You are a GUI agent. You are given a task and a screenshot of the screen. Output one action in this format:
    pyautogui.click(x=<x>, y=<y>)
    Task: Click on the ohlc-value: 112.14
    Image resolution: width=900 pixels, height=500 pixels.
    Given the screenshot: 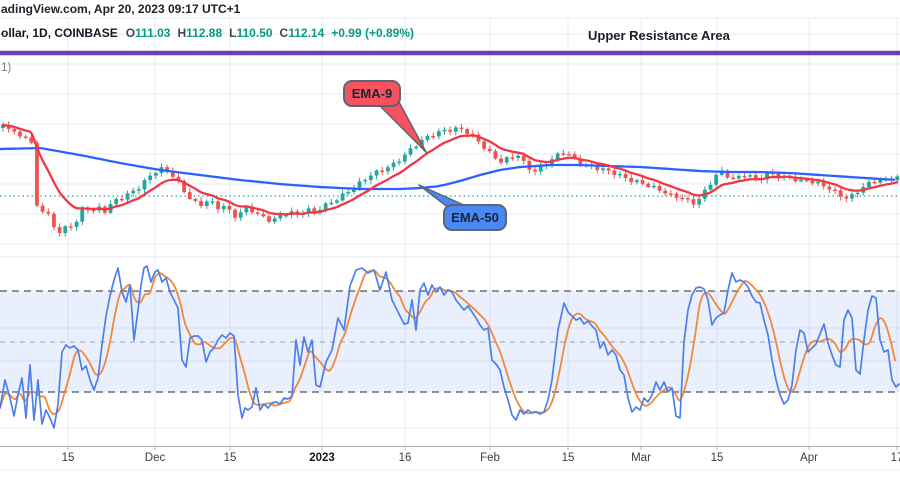 What is the action you would take?
    pyautogui.click(x=306, y=33)
    